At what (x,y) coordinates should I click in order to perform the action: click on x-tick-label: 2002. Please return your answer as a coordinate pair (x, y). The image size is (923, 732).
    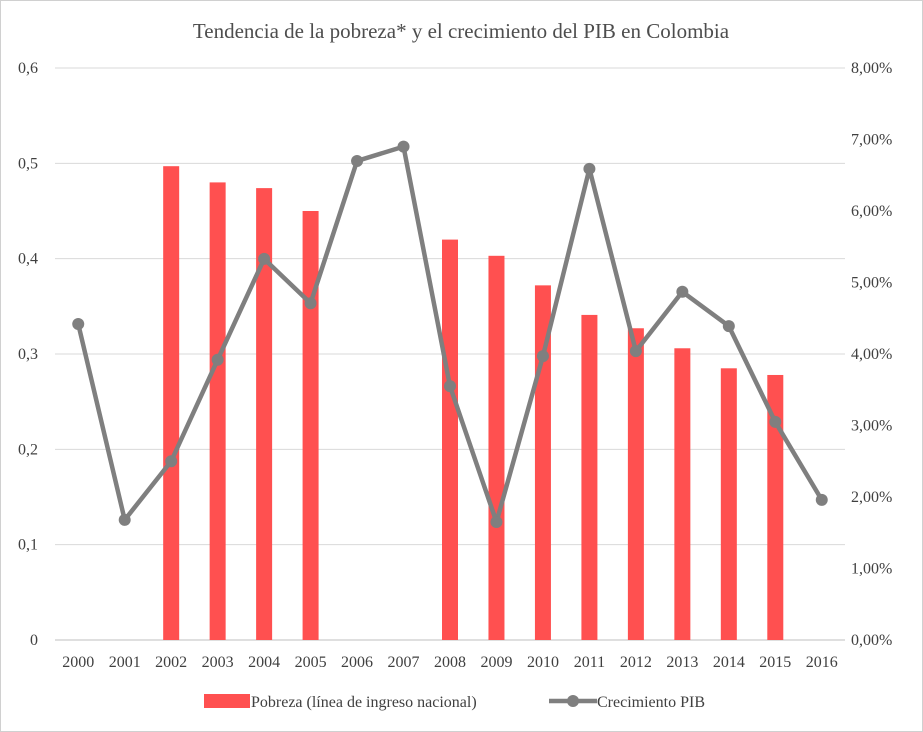
    Looking at the image, I should click on (171, 662).